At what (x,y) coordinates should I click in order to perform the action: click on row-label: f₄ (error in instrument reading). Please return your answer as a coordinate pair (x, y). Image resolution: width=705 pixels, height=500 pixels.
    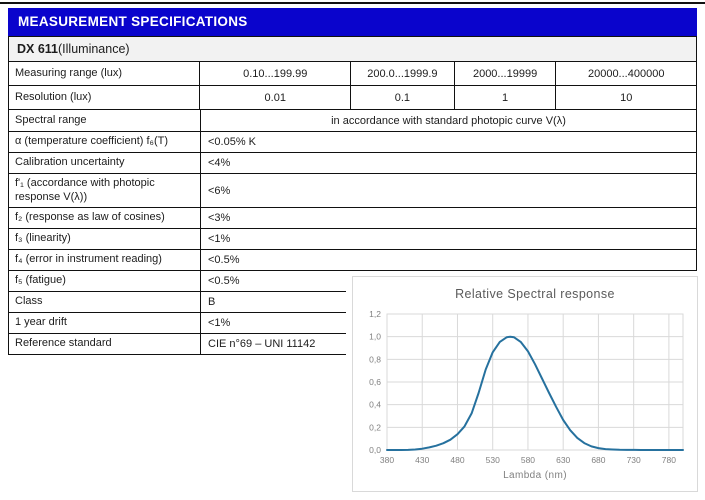
    Looking at the image, I should click on (105, 260).